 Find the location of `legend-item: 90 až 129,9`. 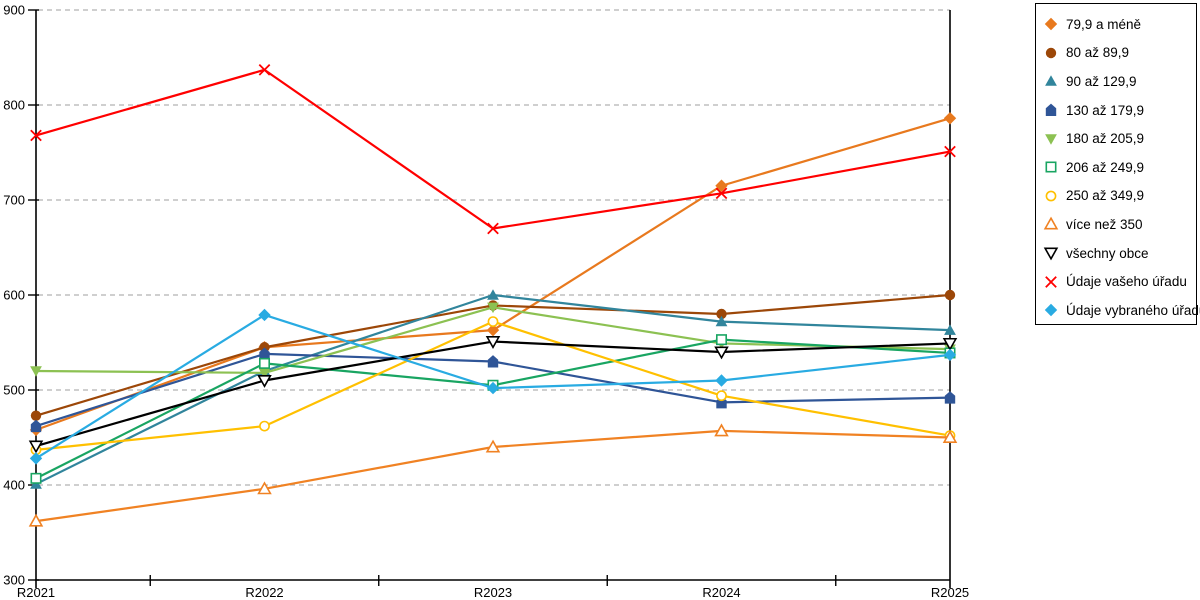

legend-item: 90 až 129,9 is located at coordinates (1116, 81).